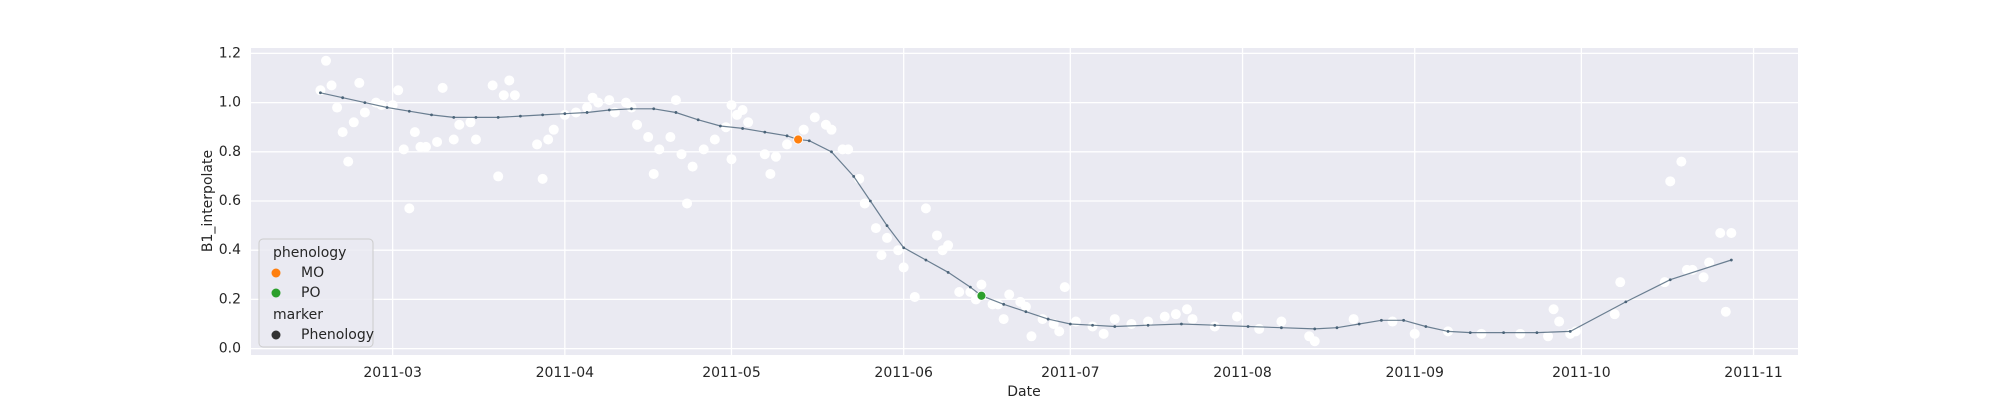 Image resolution: width=2000 pixels, height=400 pixels. I want to click on y-tick-label: 0.8, so click(230, 152).